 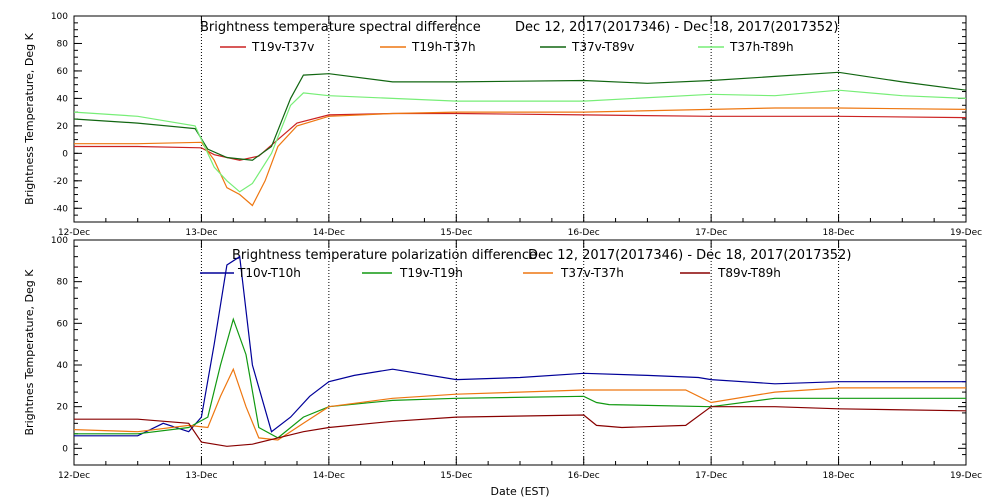 I want to click on y-axis-title: Brightness Temperature, Deg K, so click(x=29, y=118).